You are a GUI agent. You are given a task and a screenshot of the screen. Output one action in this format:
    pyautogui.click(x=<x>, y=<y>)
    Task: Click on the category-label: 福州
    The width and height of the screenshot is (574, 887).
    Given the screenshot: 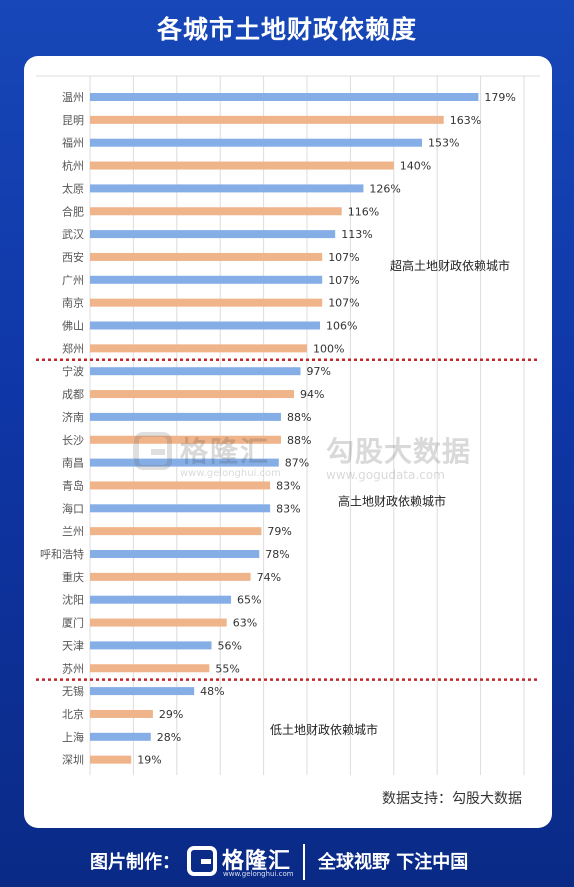 What is the action you would take?
    pyautogui.click(x=73, y=143)
    